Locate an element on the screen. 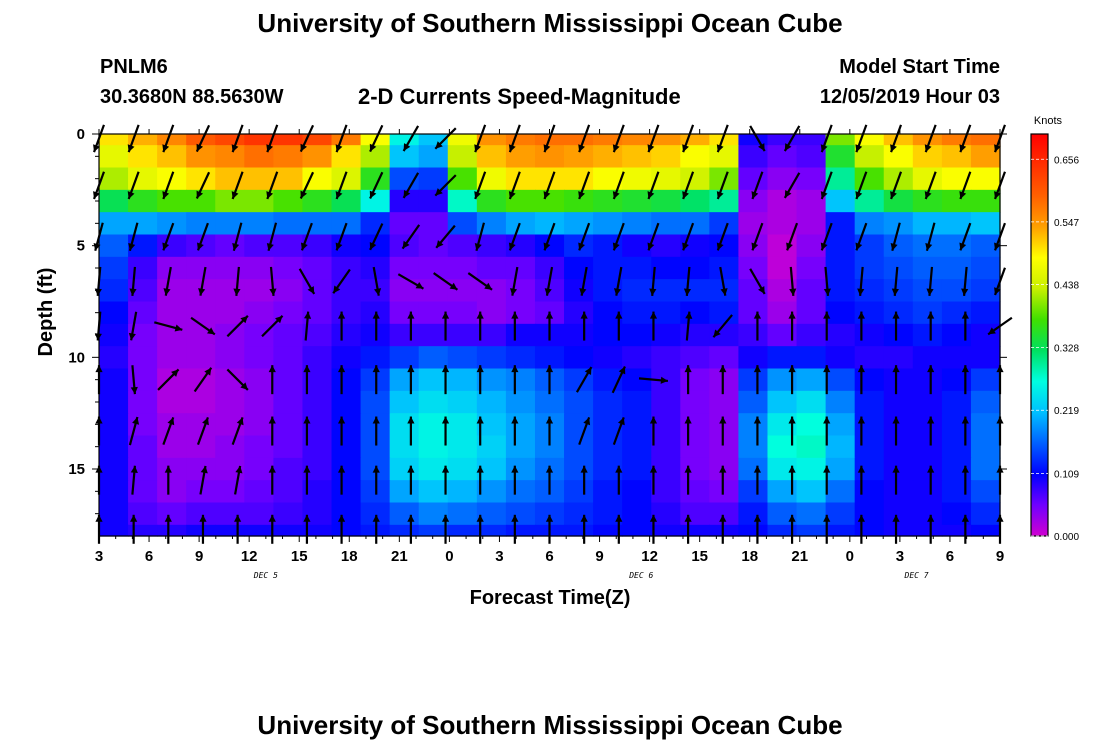  station-id: PNLM6 is located at coordinates (134, 67).